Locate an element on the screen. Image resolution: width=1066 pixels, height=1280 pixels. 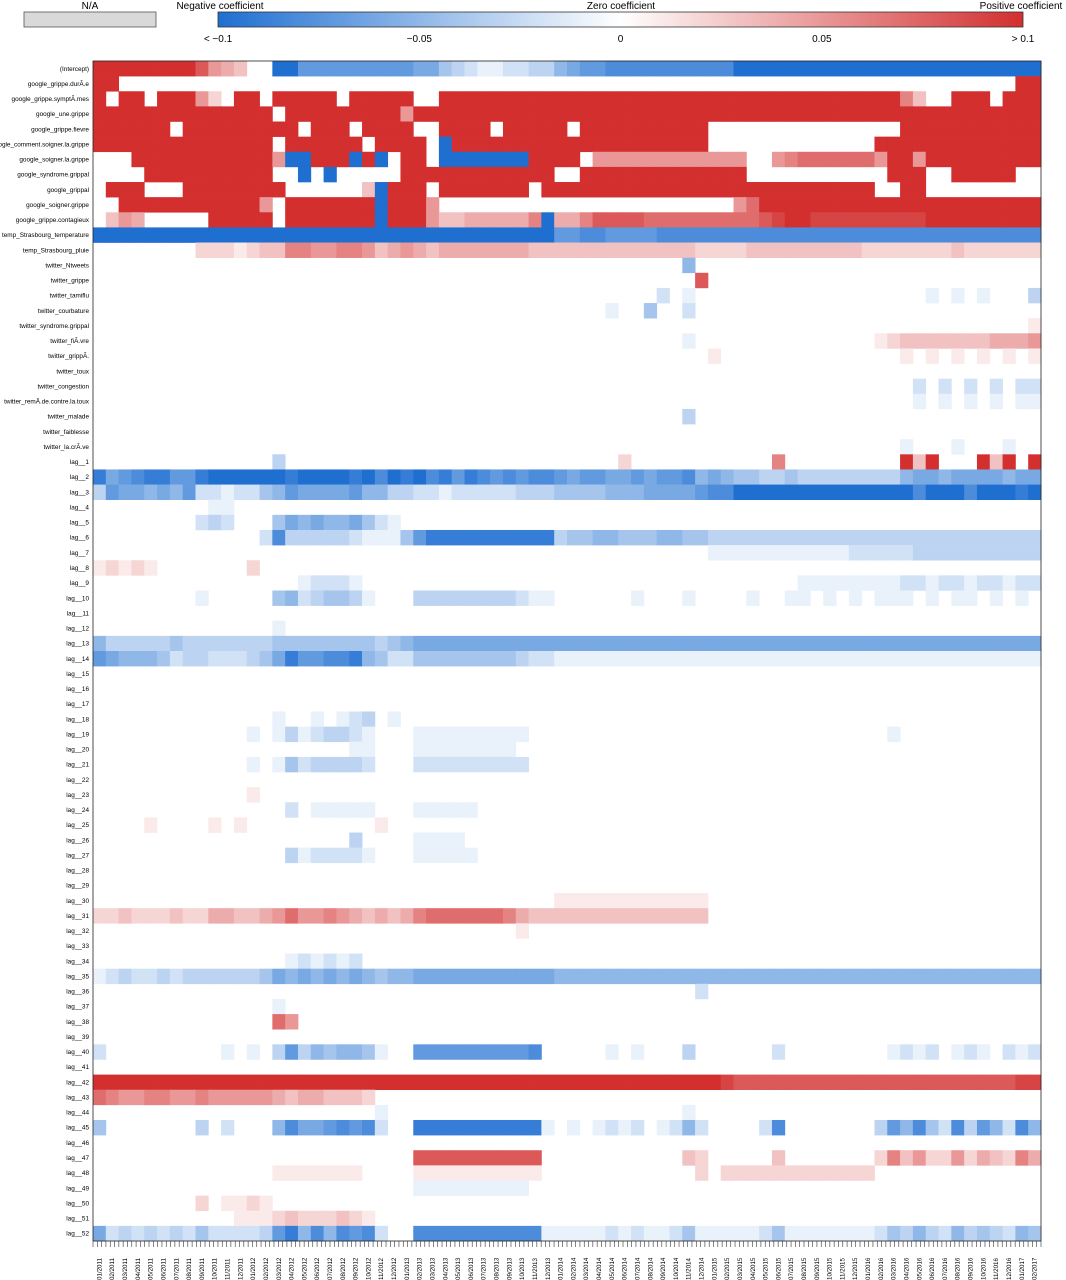
x-tick-label: 01/2012 is located at coordinates (253, 1268).